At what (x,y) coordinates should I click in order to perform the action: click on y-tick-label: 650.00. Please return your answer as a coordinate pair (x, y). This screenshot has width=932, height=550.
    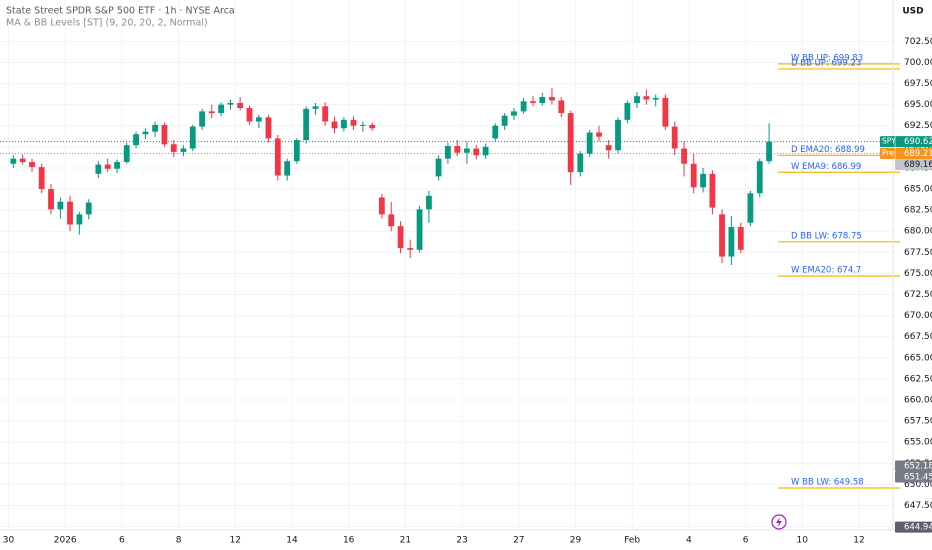
    Looking at the image, I should click on (918, 485).